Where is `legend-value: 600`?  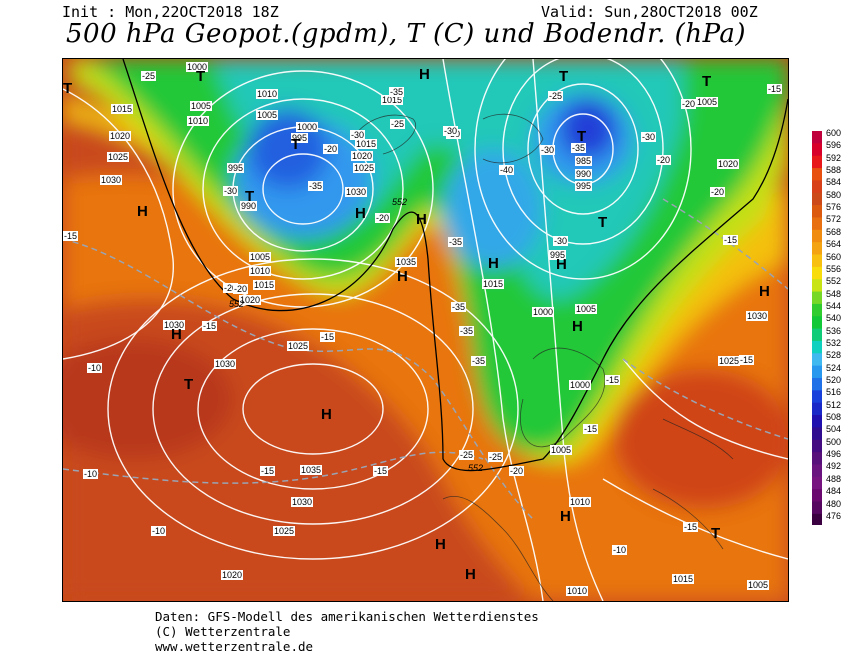 legend-value: 600 is located at coordinates (834, 133).